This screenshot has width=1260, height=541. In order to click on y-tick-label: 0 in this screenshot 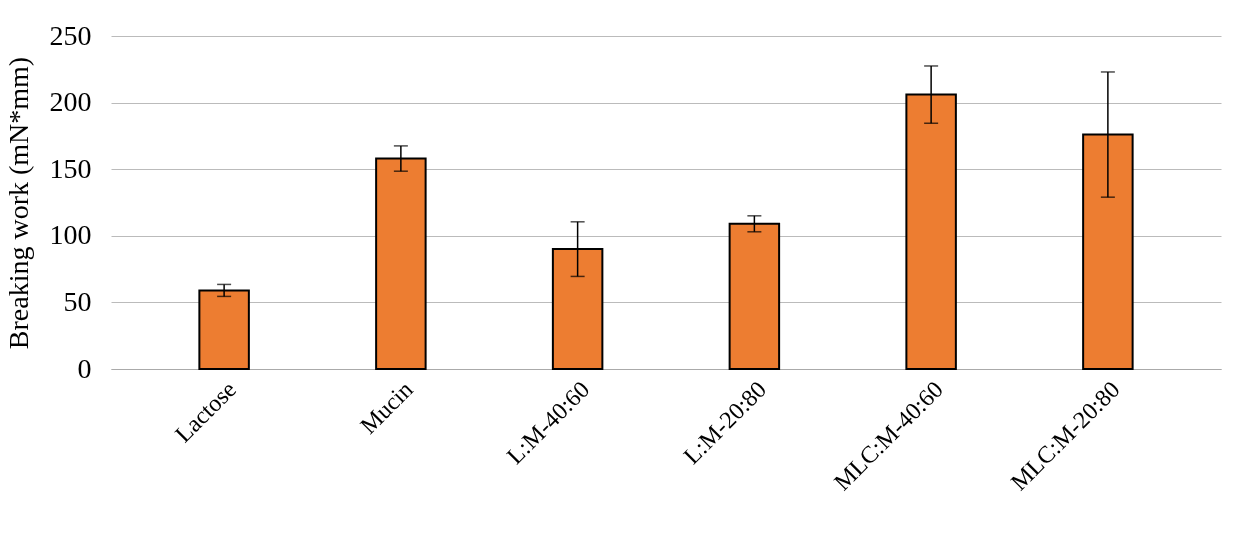, I will do `click(84, 368)`.